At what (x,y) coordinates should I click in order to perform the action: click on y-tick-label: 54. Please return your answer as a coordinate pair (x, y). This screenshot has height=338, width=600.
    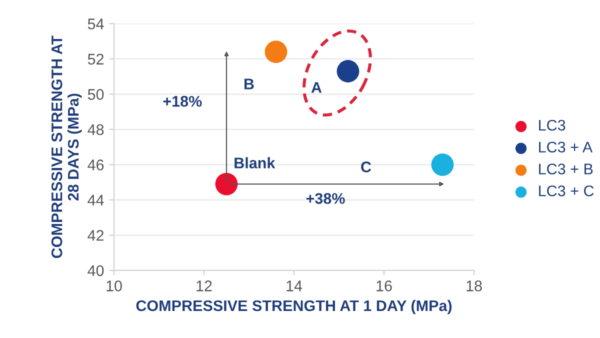
    Looking at the image, I should click on (96, 24).